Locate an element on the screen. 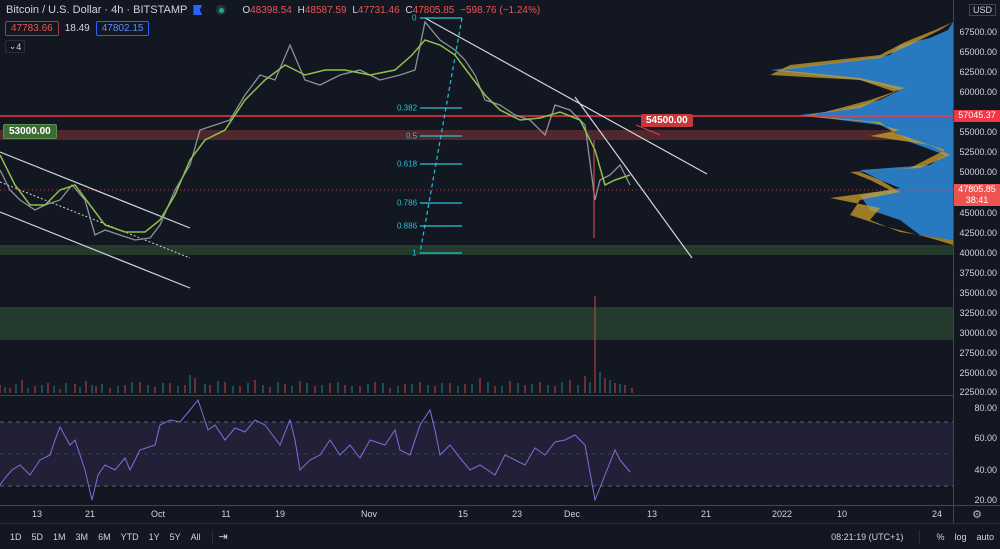  fib-level-1: 1 is located at coordinates (414, 253).